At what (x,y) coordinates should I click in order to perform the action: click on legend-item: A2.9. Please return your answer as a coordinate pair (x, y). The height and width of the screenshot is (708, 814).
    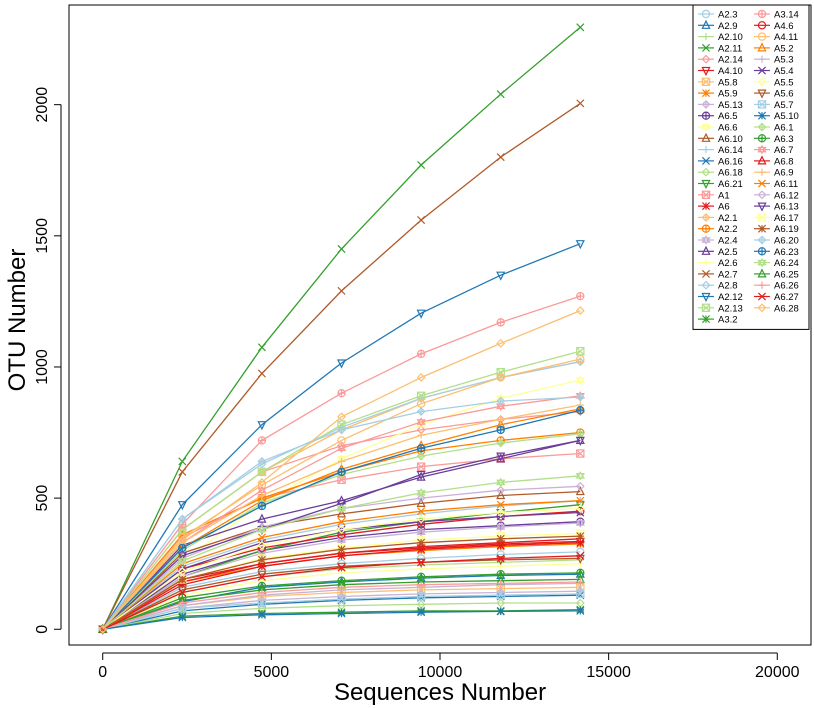
    Looking at the image, I should click on (718, 25).